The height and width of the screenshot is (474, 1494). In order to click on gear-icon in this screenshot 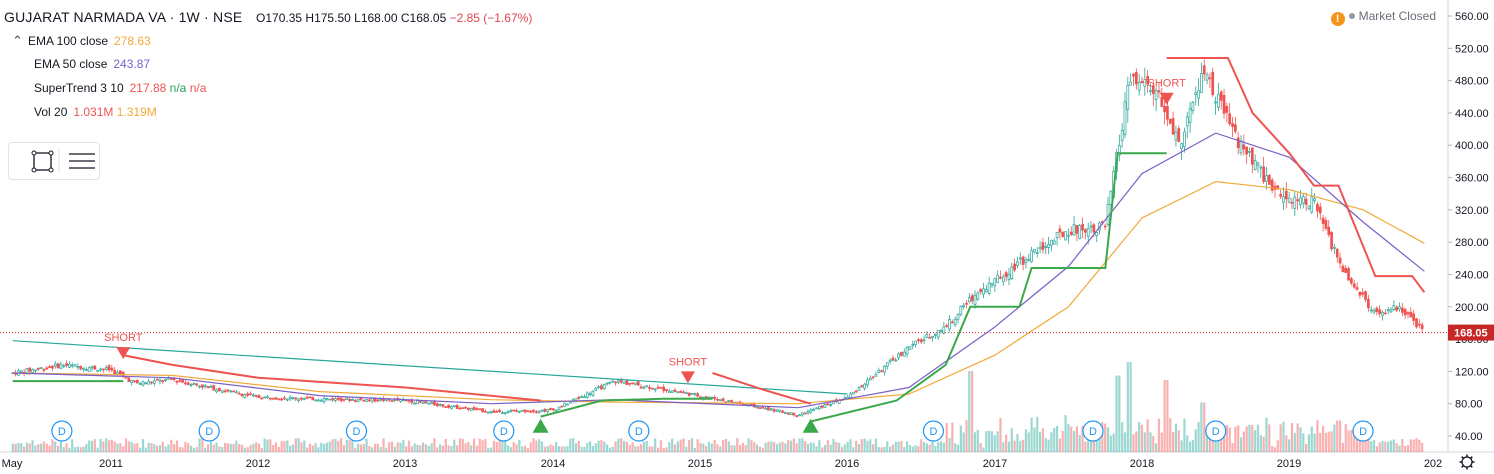, I will do `click(1467, 462)`.